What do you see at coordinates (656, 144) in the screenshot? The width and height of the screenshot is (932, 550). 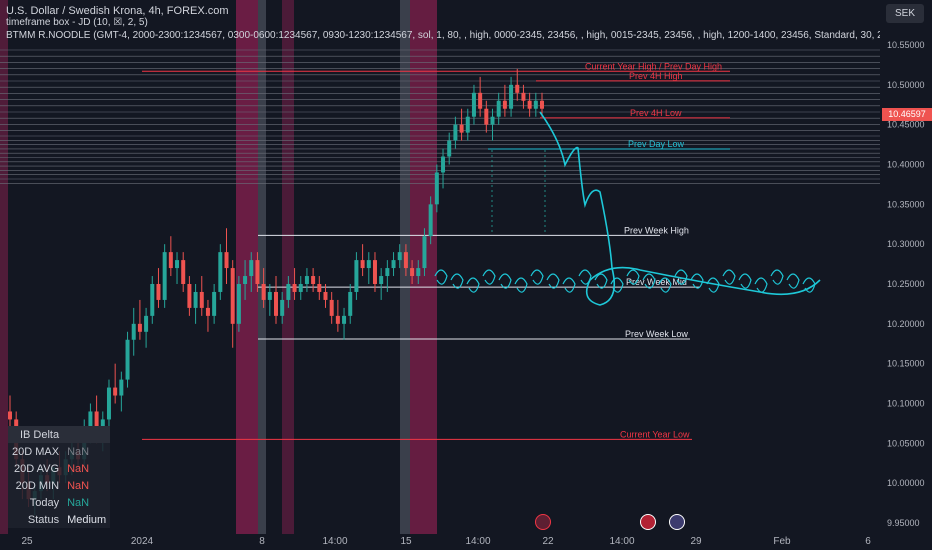 I see `level-label: Prev Day Low` at bounding box center [656, 144].